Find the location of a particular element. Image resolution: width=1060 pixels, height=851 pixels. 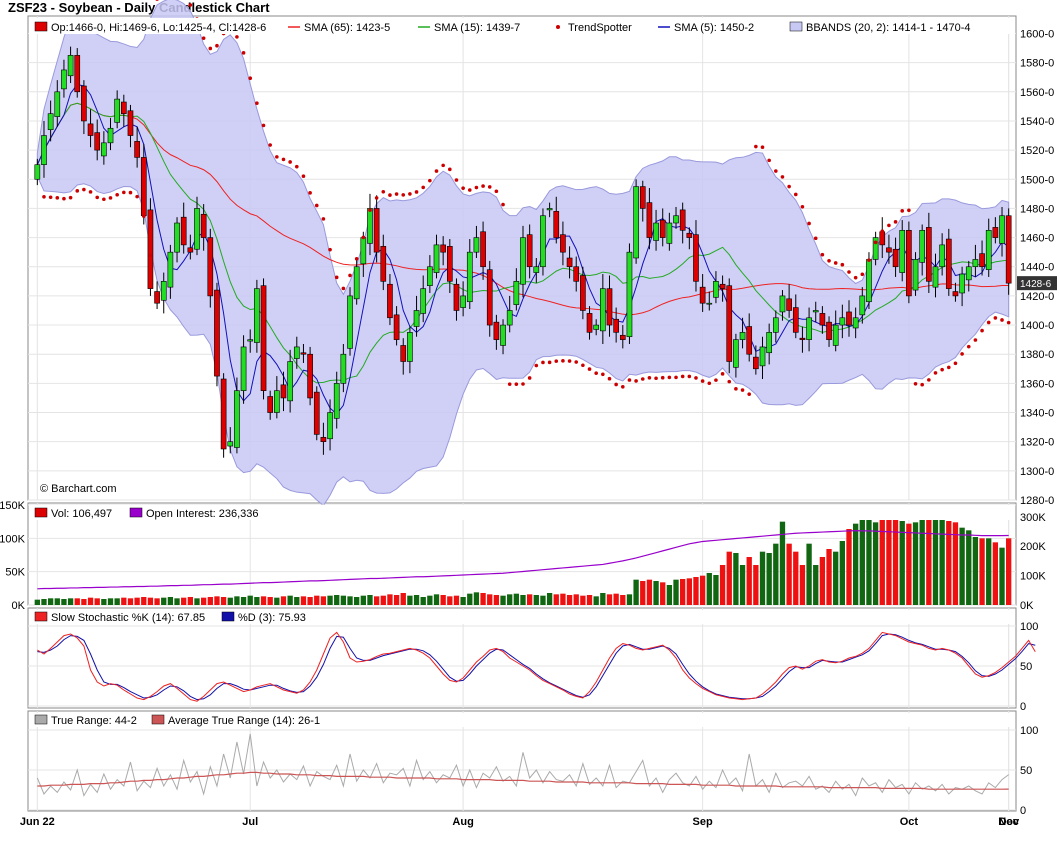

last-price-box is located at coordinates (1037, 283).